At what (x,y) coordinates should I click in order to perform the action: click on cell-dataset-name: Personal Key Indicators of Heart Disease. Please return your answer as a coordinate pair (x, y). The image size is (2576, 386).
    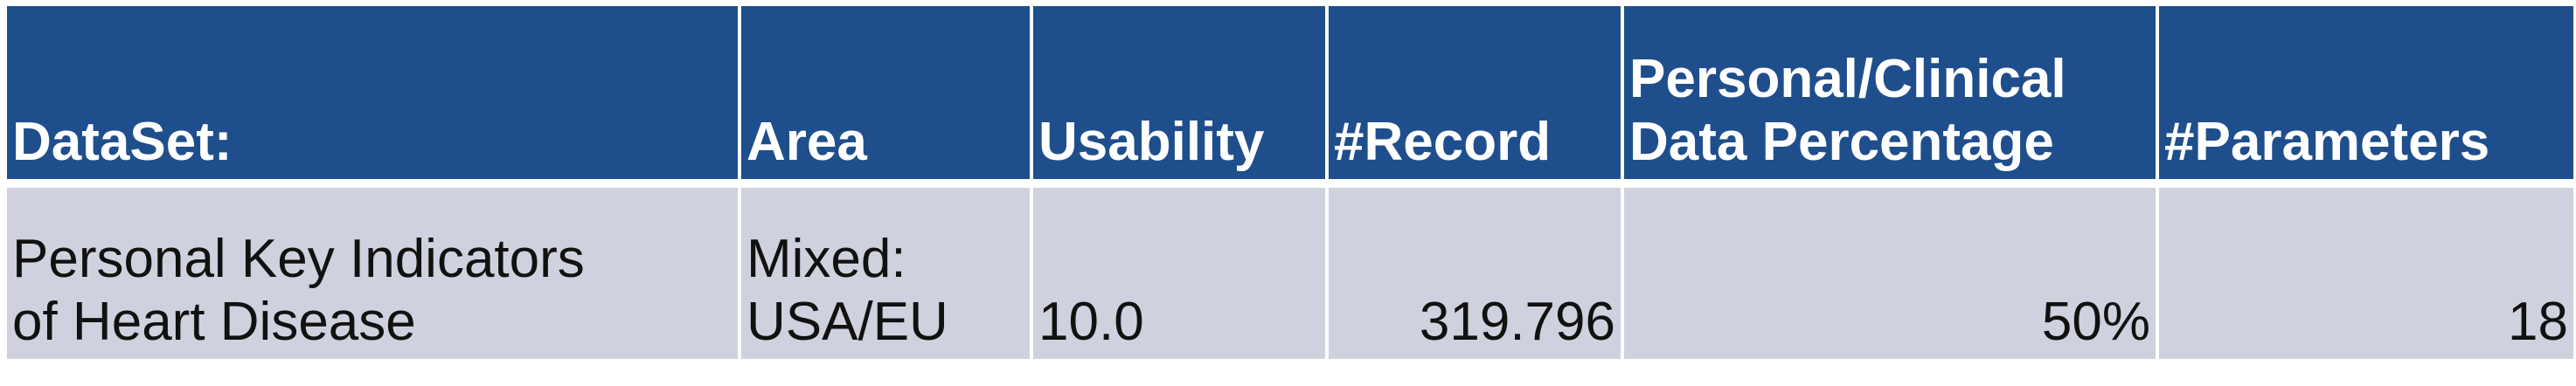
    Looking at the image, I should click on (372, 272).